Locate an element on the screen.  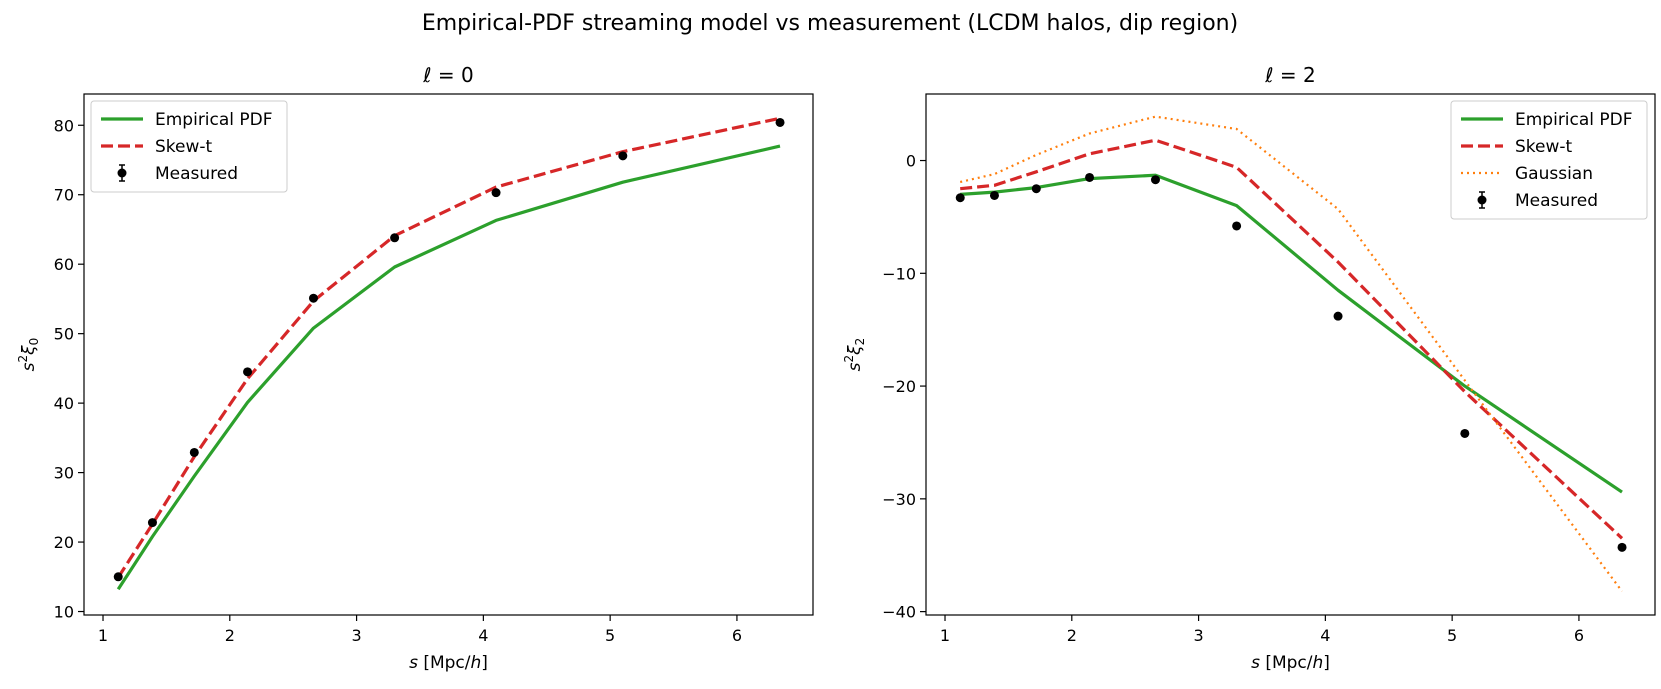
panel-title: ℓ = 2 is located at coordinates (1289, 75).